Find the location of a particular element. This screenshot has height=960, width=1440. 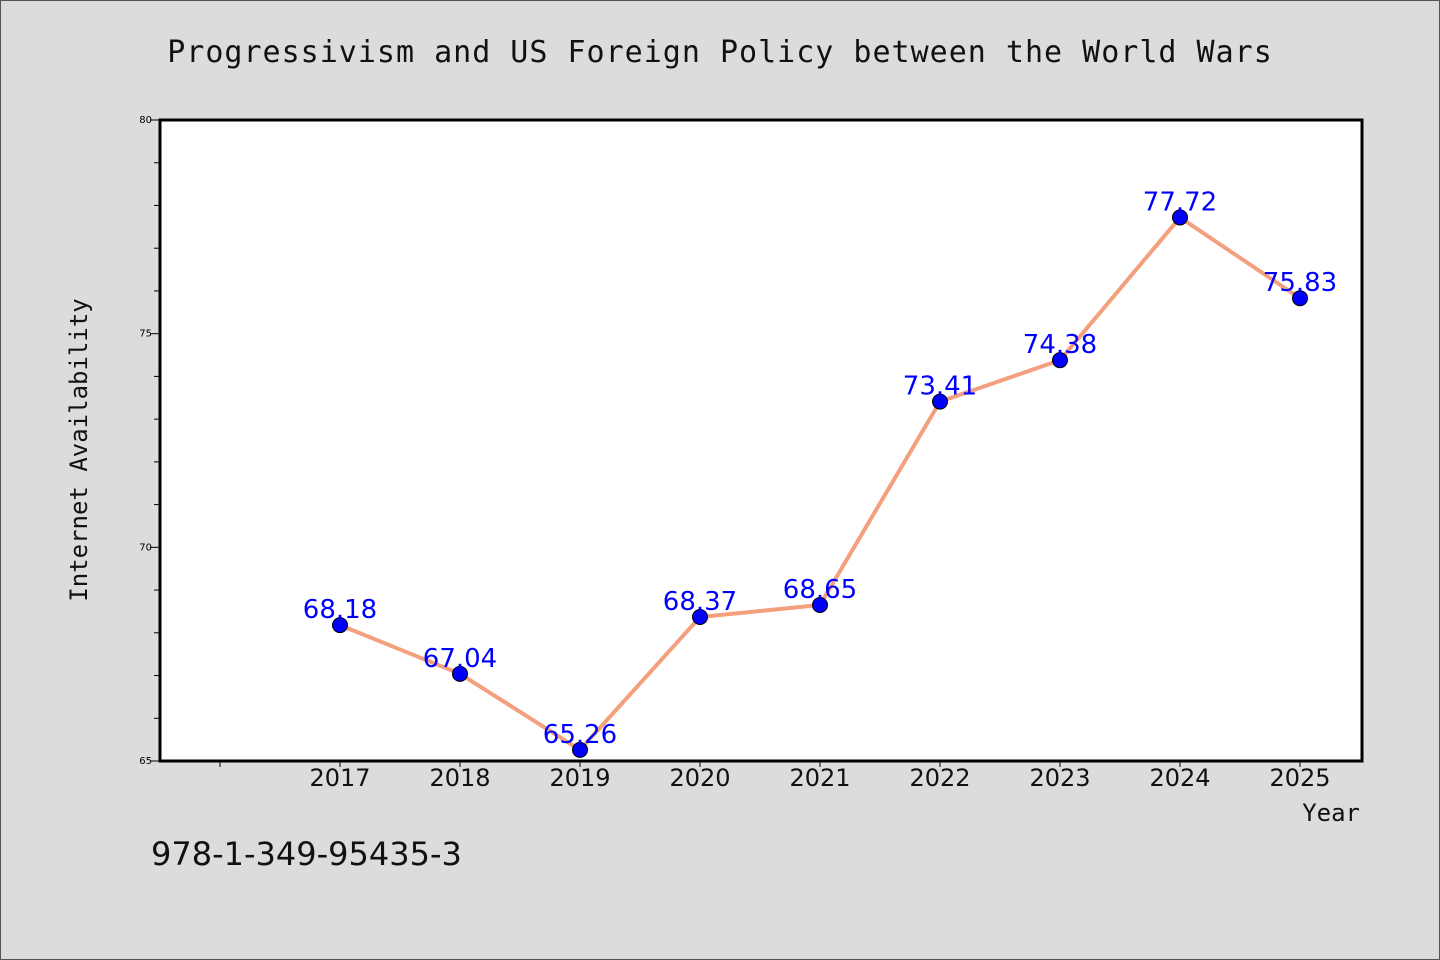

isbn-annotation: 978-1-349-95435-3 is located at coordinates (306, 854).